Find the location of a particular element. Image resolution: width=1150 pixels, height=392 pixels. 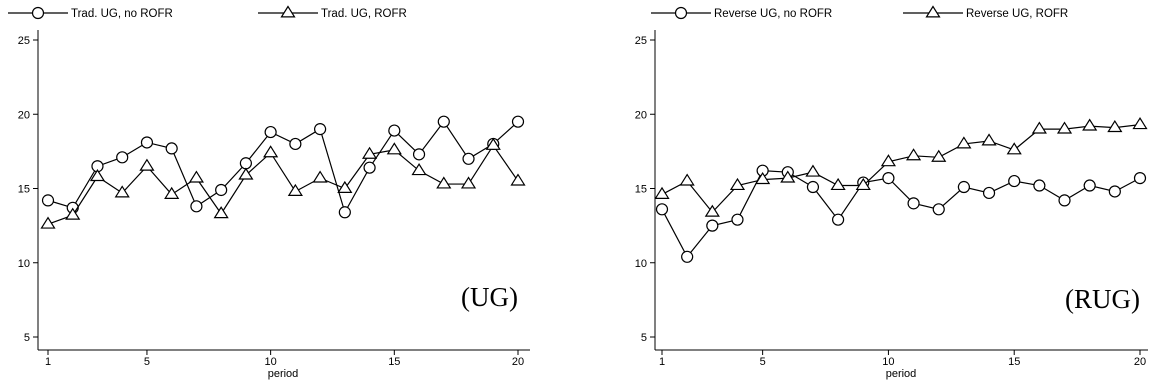

legend-label: Trad. UG, ROFR is located at coordinates (364, 14).